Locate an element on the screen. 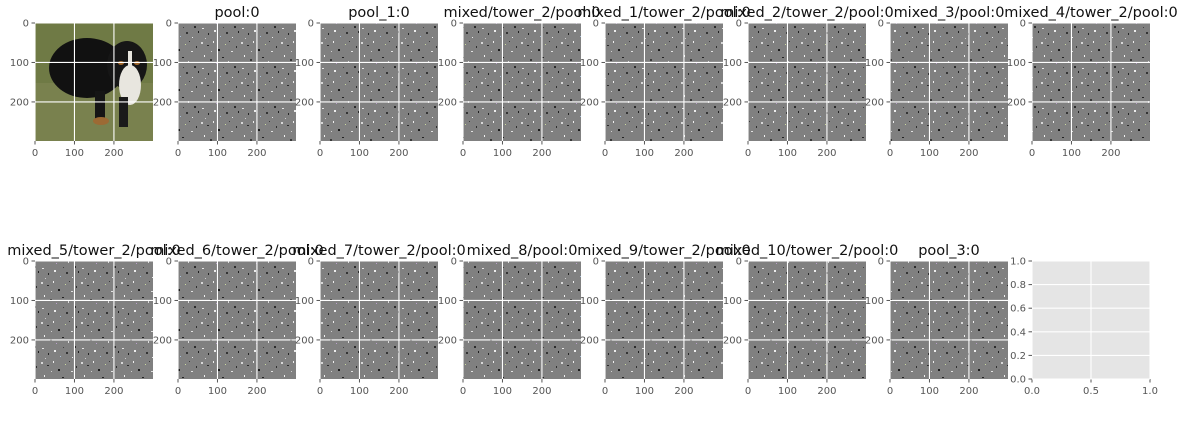 The image size is (1184, 443). subplot-title: mixed/tower_2/pool:0 is located at coordinates (521, 13).